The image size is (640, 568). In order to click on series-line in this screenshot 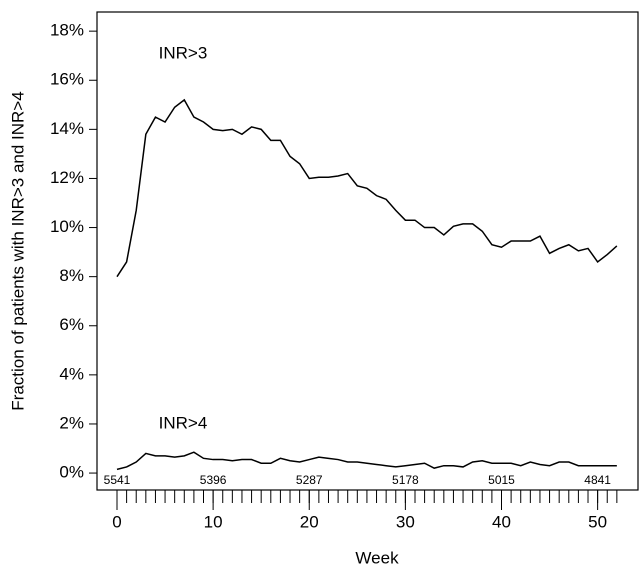, I will do `click(366, 461)`.